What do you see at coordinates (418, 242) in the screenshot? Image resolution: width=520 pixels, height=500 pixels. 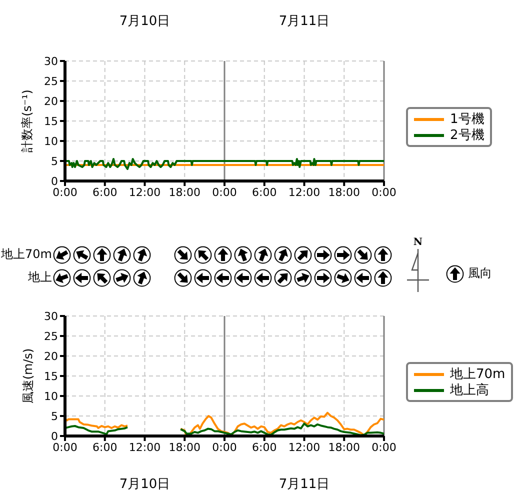 I see `text: N` at bounding box center [418, 242].